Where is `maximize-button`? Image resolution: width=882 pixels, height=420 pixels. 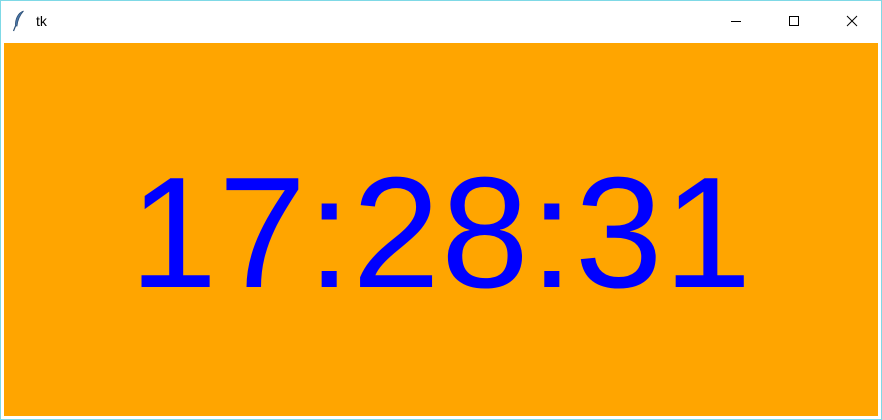
maximize-button is located at coordinates (794, 21).